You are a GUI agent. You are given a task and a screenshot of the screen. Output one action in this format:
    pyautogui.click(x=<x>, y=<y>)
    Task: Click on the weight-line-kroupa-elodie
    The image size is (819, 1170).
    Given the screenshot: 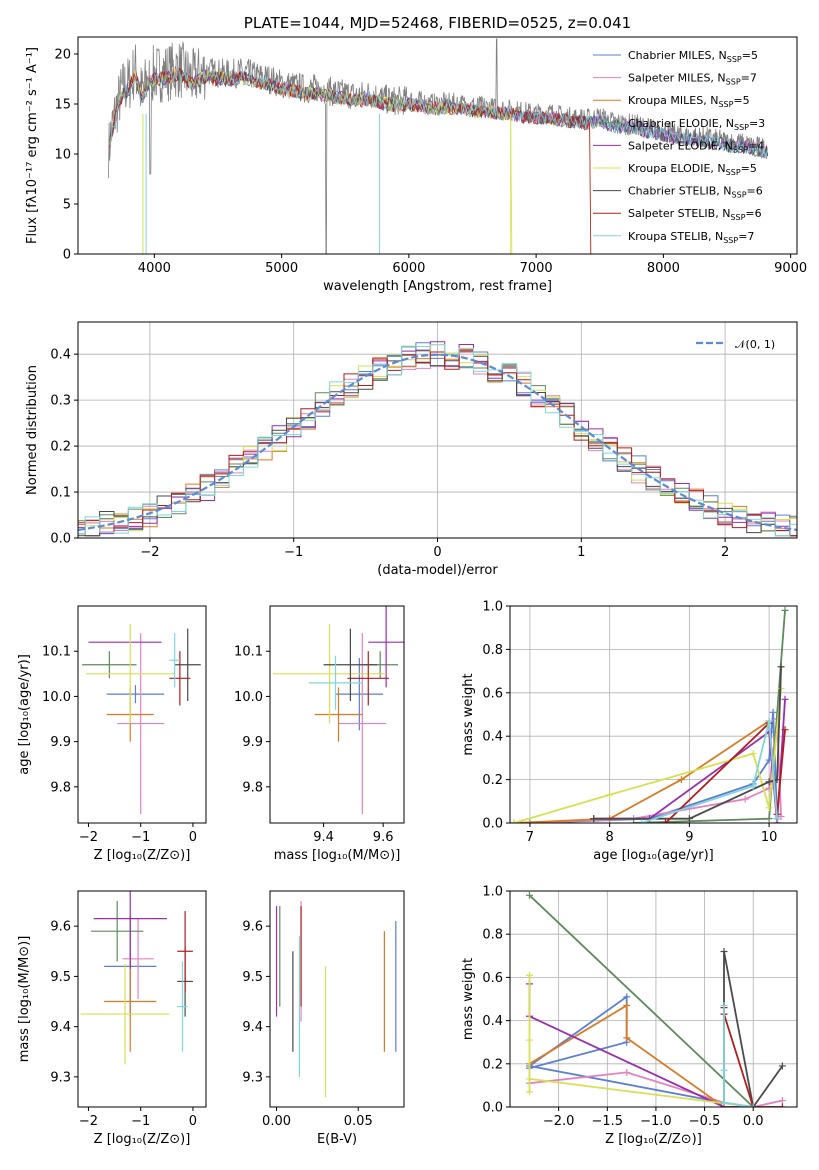 What is the action you would take?
    pyautogui.click(x=647, y=755)
    